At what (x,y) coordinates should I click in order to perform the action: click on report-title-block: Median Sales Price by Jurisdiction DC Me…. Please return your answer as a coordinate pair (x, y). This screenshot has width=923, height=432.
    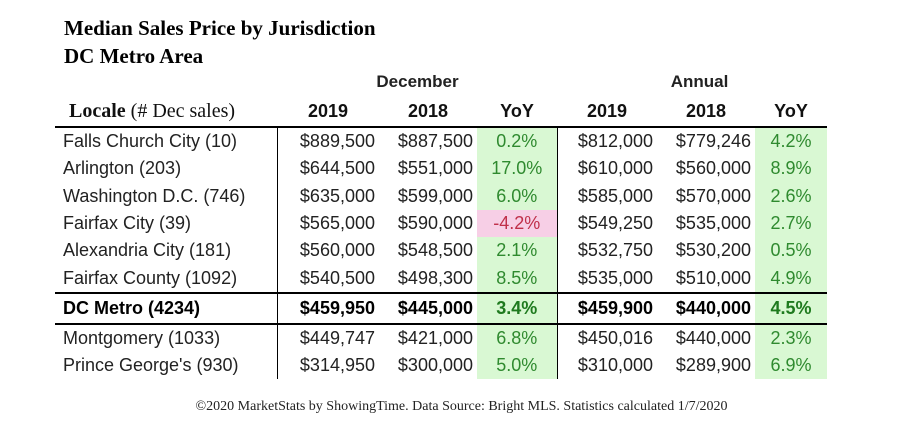
    Looking at the image, I should click on (220, 42).